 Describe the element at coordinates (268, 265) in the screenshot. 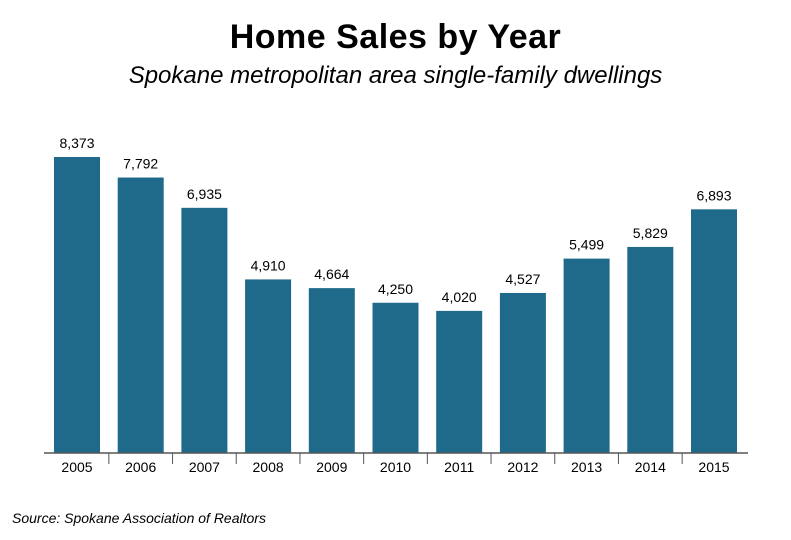

I see `data-label-2008: 4,910` at that location.